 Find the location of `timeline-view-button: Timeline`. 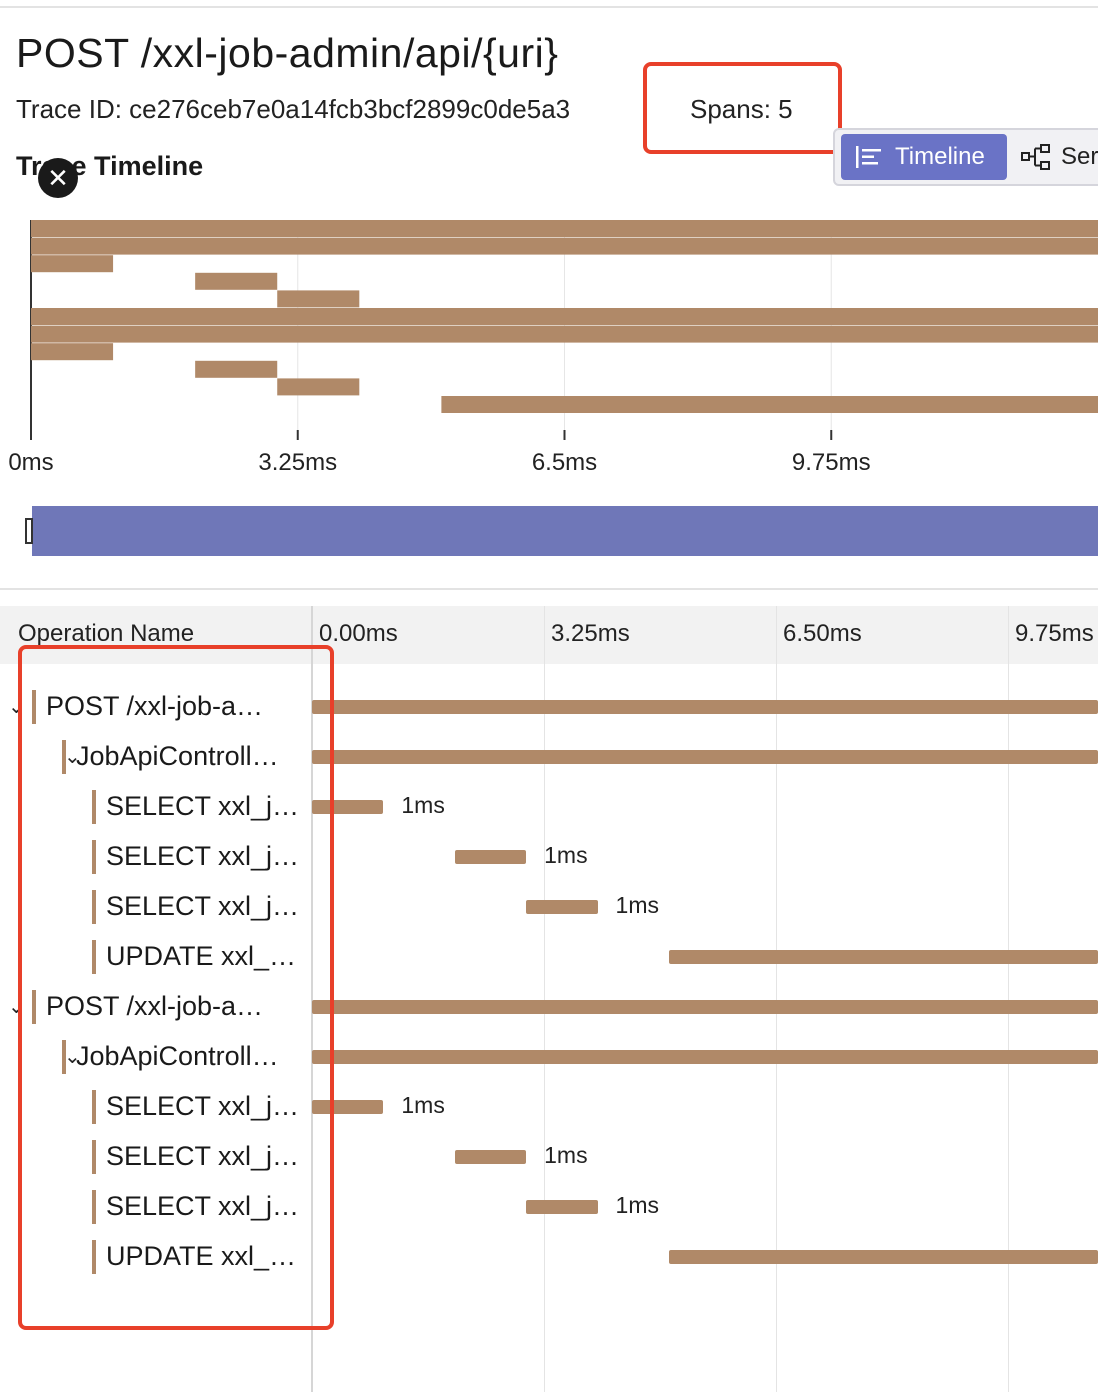

timeline-view-button: Timeline is located at coordinates (924, 157).